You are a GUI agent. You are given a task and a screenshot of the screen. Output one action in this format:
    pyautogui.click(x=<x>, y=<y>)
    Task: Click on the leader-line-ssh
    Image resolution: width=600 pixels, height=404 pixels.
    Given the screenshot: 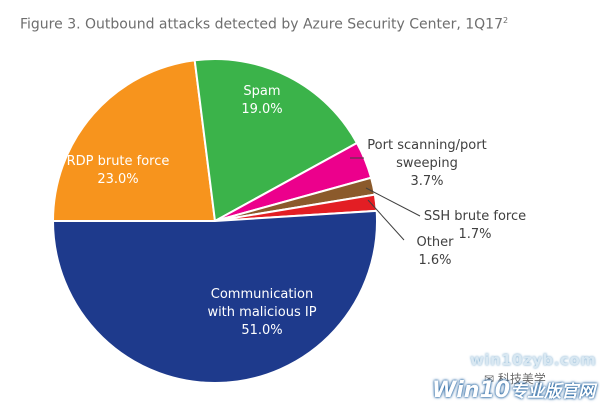 What is the action you would take?
    pyautogui.click(x=393, y=202)
    